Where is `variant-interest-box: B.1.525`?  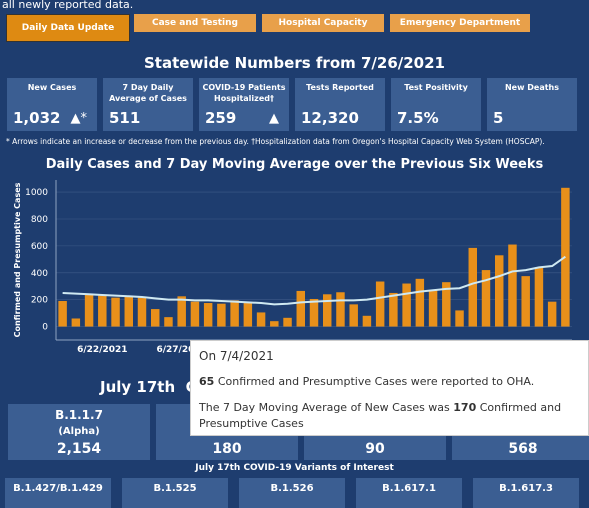
variant-interest-box: B.1.525 is located at coordinates (175, 493).